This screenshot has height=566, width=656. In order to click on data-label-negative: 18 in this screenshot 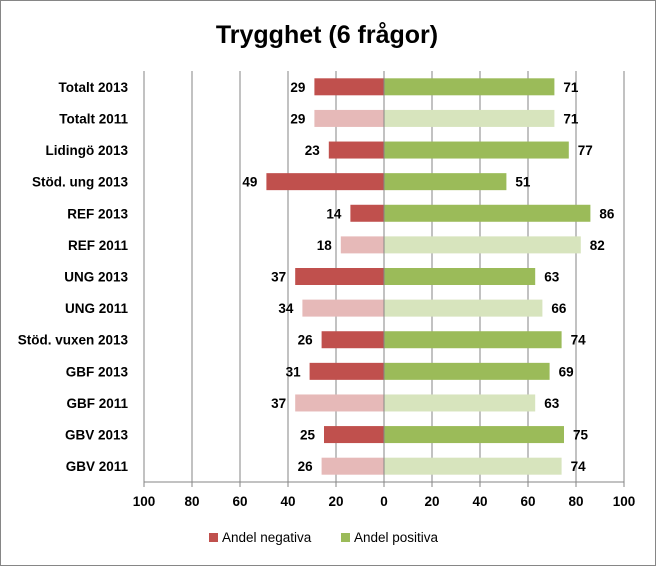, I will do `click(325, 245)`.